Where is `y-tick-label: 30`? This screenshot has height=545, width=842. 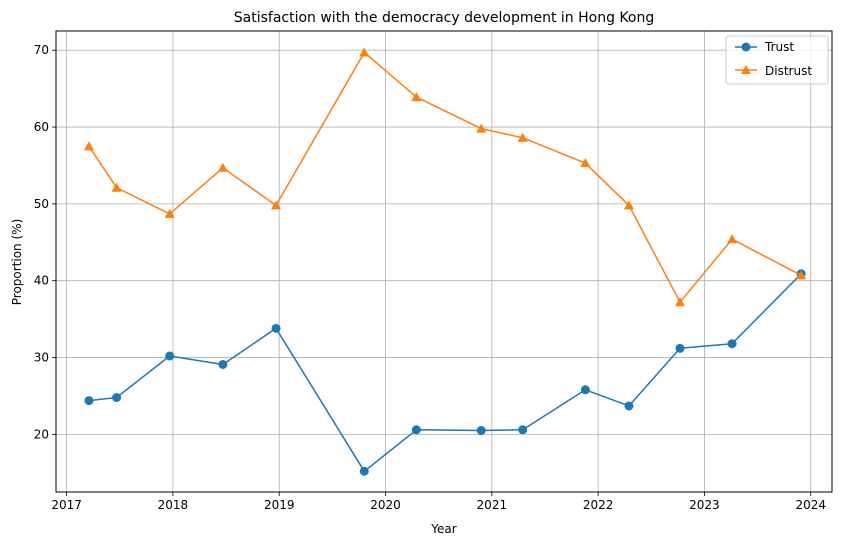
y-tick-label: 30 is located at coordinates (41, 358).